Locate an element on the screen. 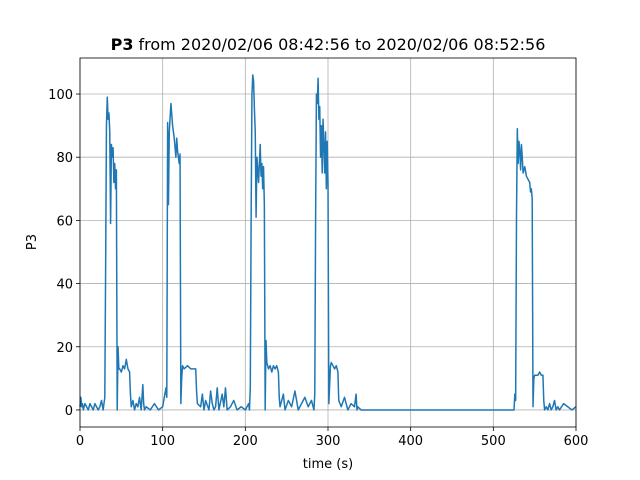 The height and width of the screenshot is (480, 640). y-axis-label: P3 is located at coordinates (32, 242).